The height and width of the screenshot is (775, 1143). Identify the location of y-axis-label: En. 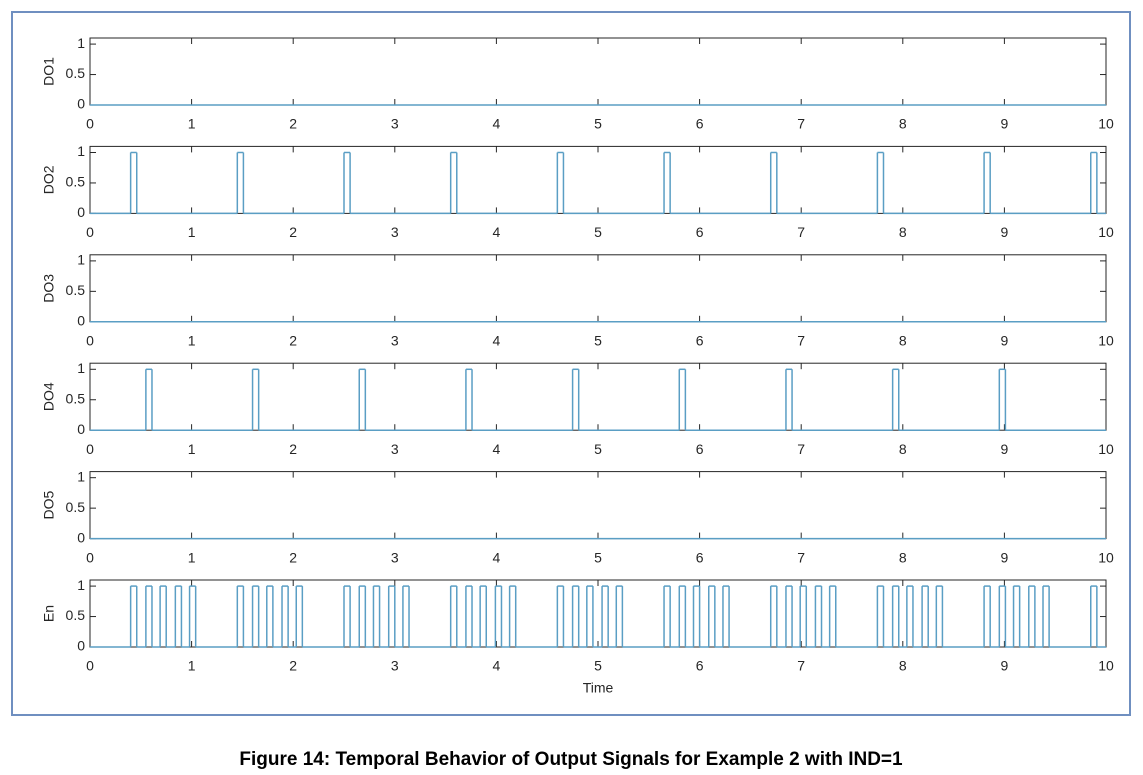
(49, 613).